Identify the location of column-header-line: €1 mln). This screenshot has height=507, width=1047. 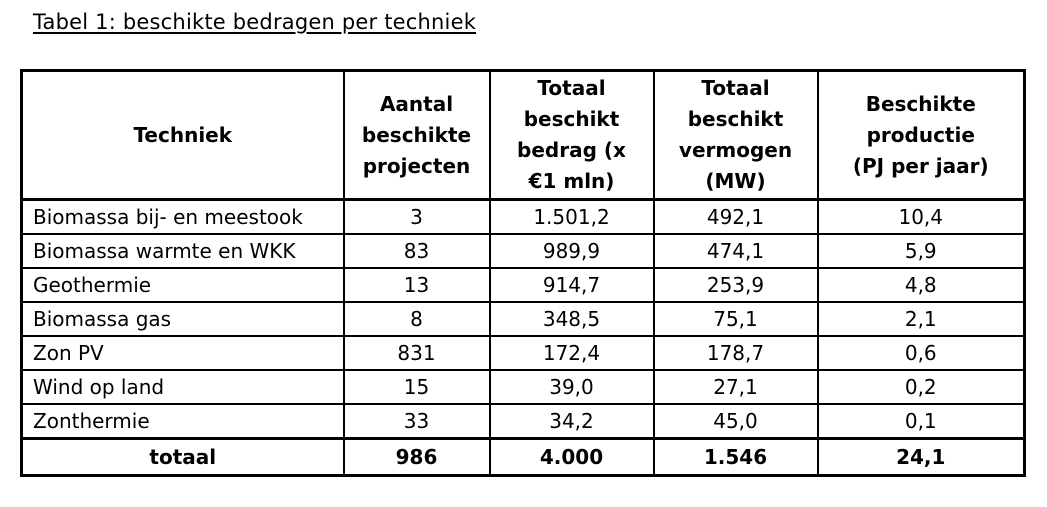
(571, 181).